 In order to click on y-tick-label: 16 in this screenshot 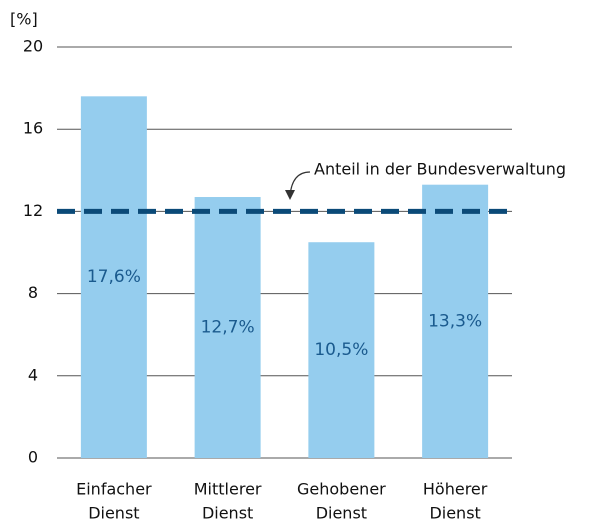, I will do `click(33, 128)`.